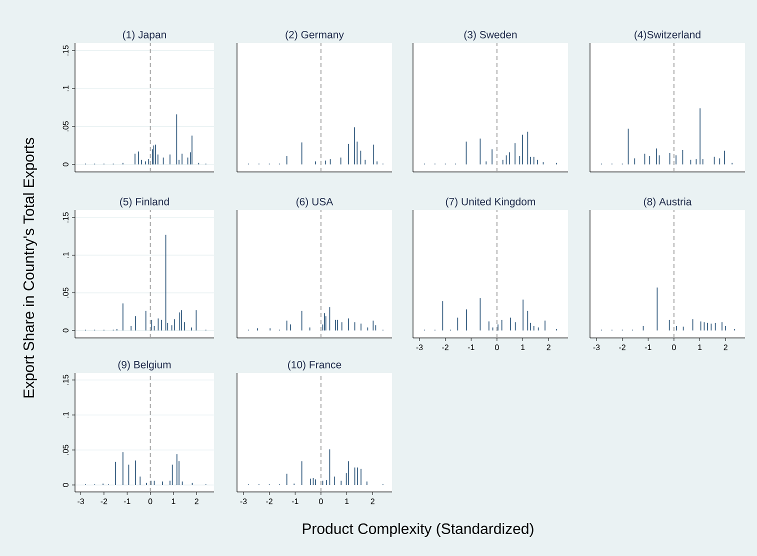 This screenshot has width=757, height=556. I want to click on chart-title: (3) Sweden, so click(490, 35).